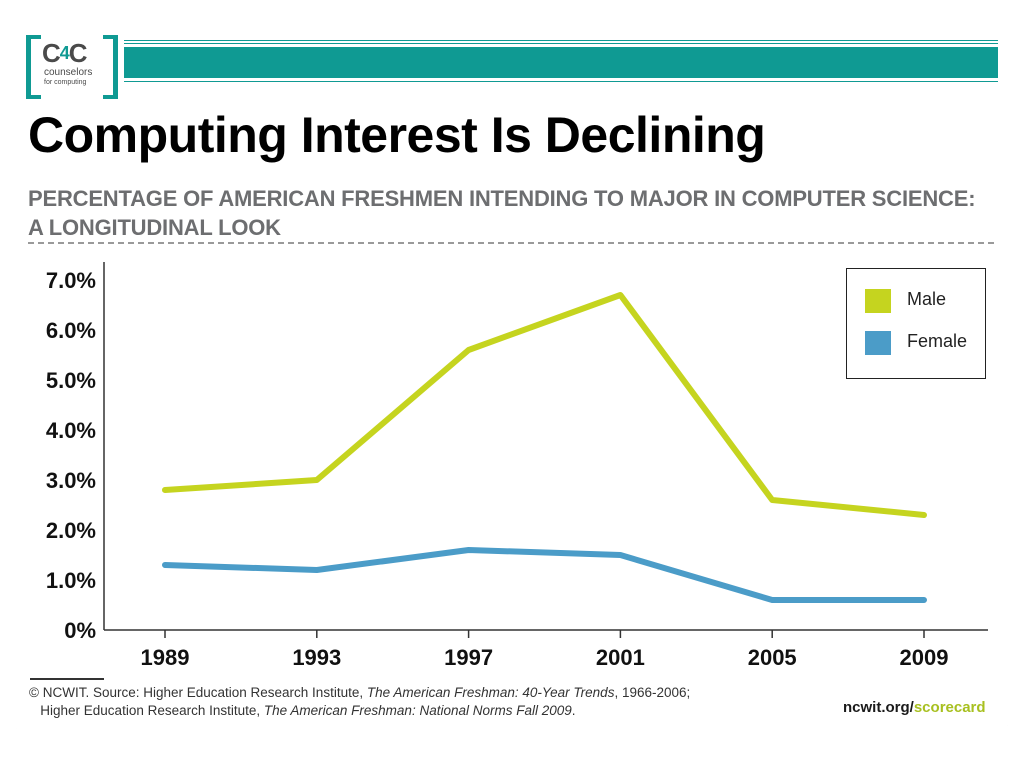 This screenshot has width=1024, height=768. Describe the element at coordinates (468, 657) in the screenshot. I see `x-tick-label: 1997` at that location.